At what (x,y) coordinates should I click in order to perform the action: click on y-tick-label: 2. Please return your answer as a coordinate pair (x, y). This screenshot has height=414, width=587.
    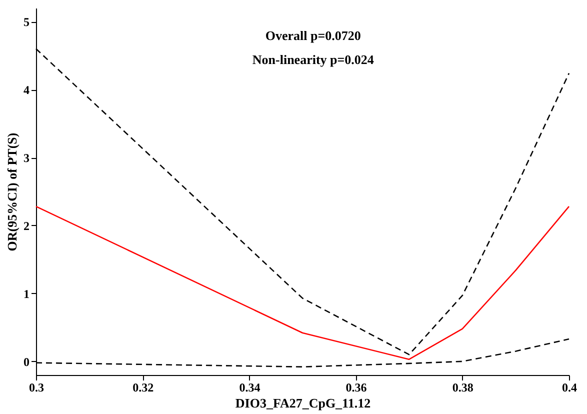
    Looking at the image, I should click on (27, 225).